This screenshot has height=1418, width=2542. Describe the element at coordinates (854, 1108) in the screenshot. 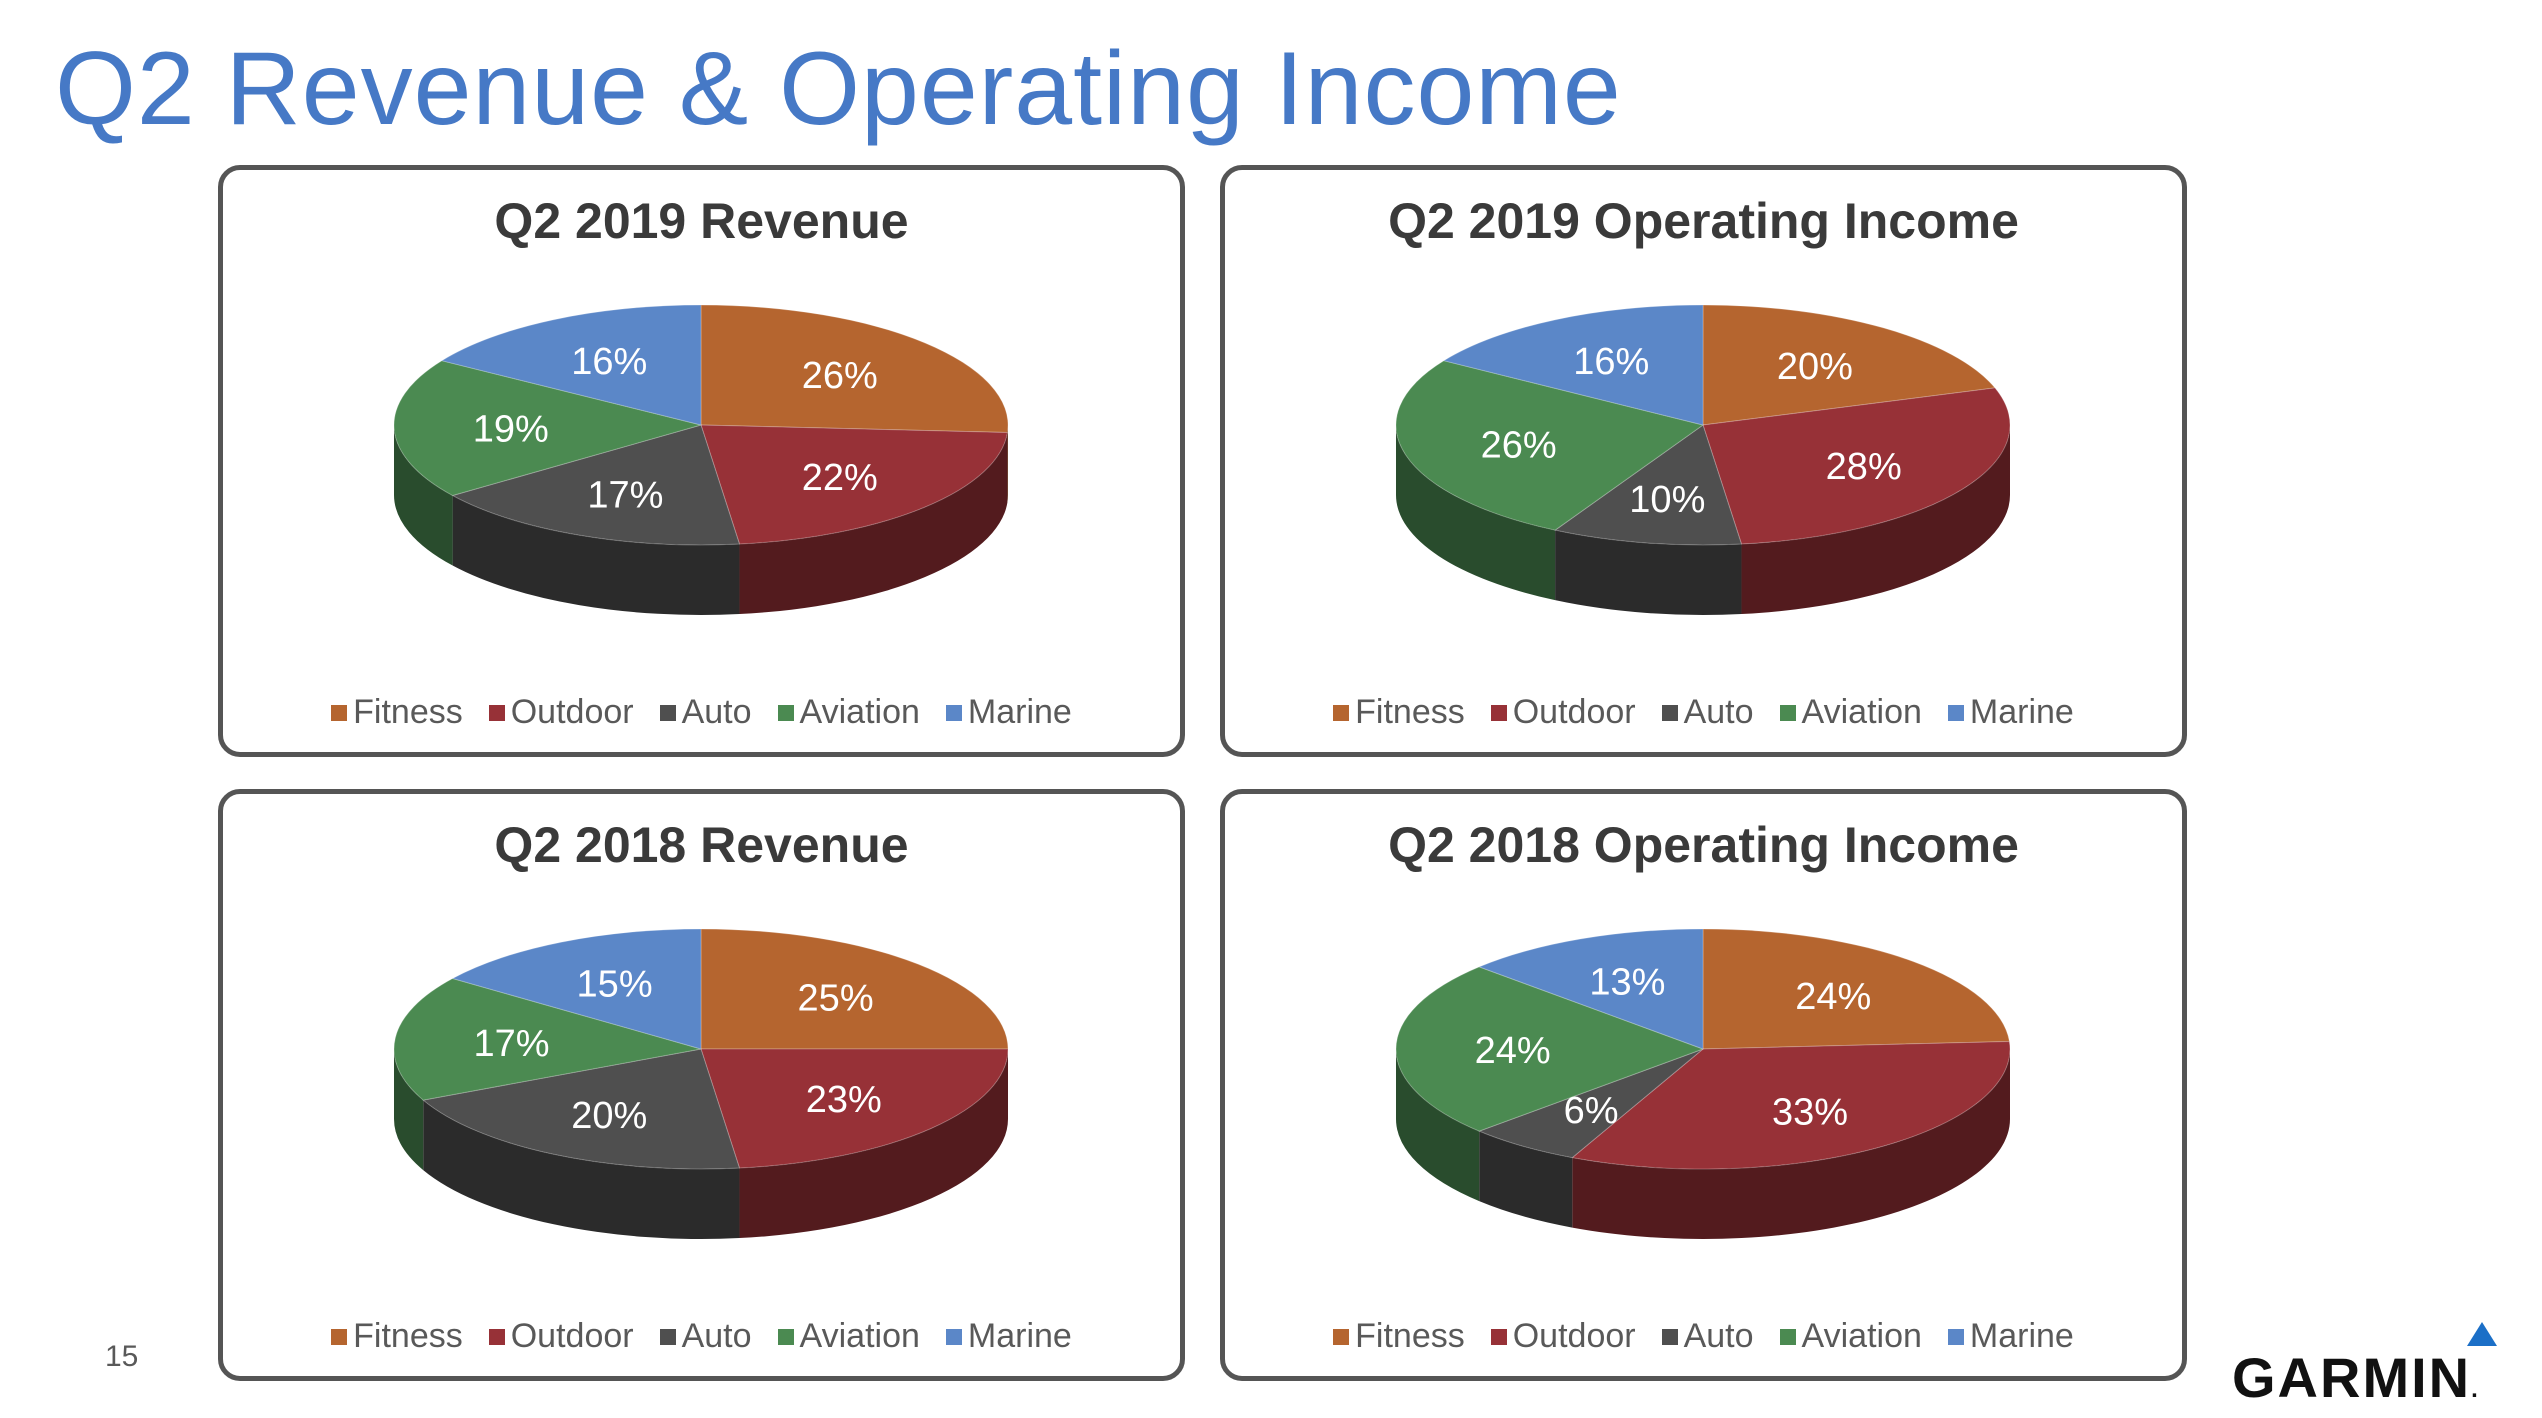

I see `pie-slice-outdoor` at that location.